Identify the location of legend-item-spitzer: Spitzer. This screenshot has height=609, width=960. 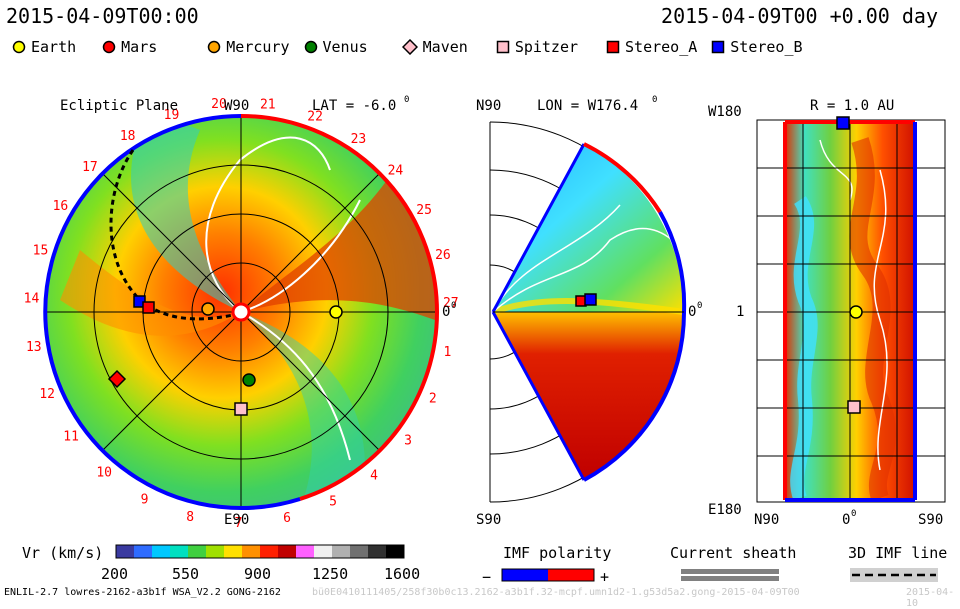
(537, 47).